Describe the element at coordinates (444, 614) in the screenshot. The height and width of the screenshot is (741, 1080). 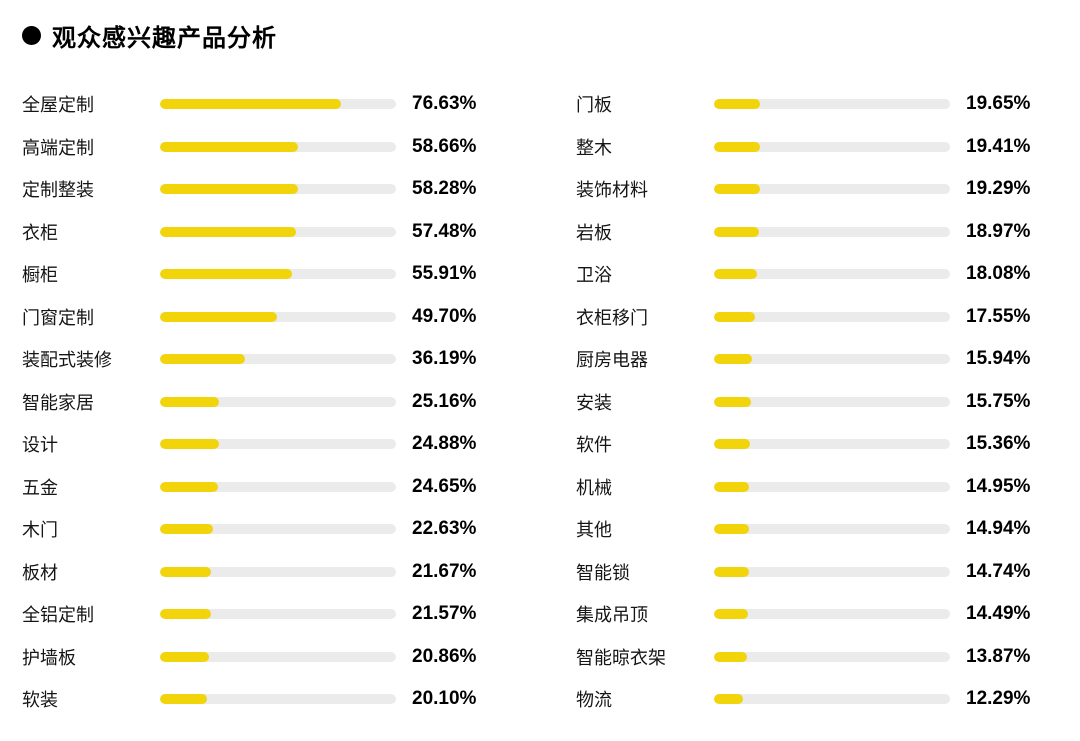
I see `row-value: 21.57%` at that location.